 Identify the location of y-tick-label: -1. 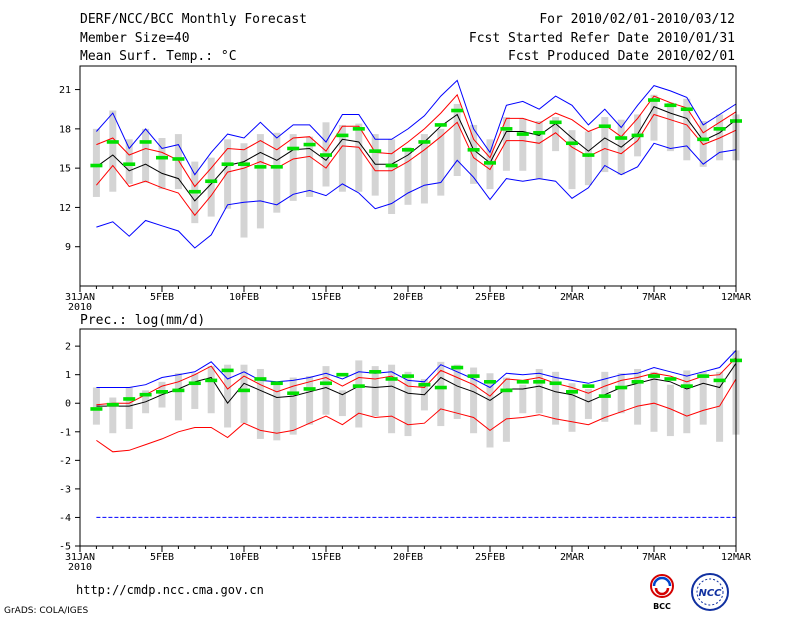
(65, 432).